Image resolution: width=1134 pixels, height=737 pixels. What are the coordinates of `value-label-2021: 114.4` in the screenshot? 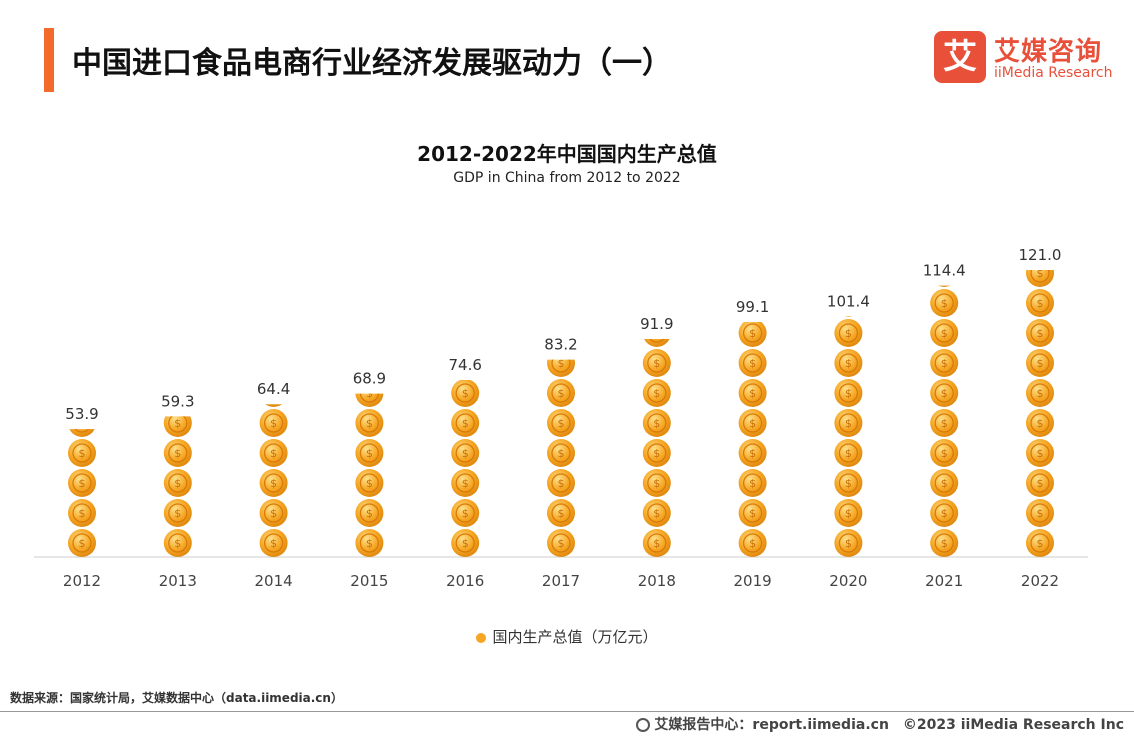 It's located at (944, 271).